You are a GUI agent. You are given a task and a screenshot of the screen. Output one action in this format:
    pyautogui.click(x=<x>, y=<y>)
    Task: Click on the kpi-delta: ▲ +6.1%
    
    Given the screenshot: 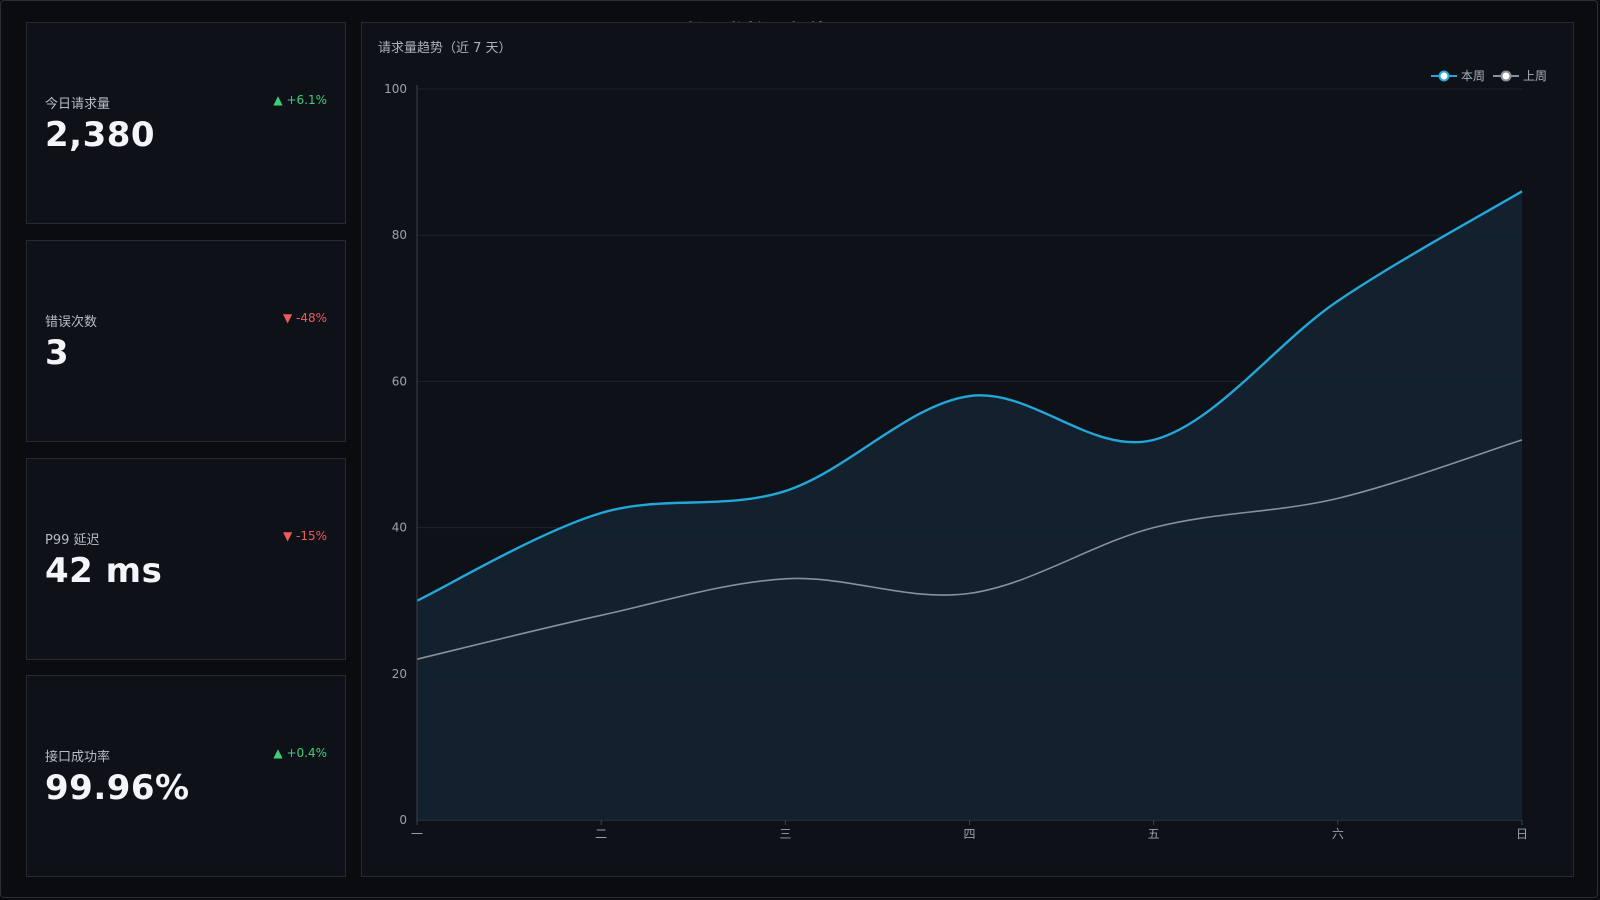 What is the action you would take?
    pyautogui.click(x=300, y=100)
    